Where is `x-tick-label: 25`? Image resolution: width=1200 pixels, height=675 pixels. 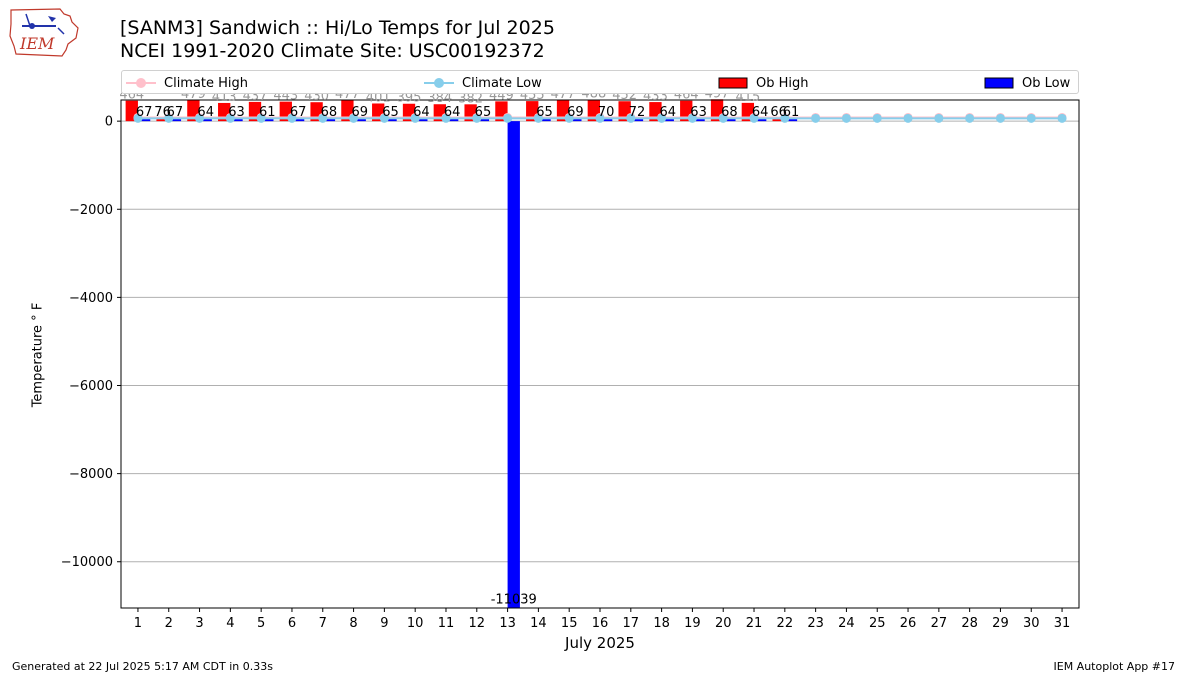 x-tick-label: 25 is located at coordinates (877, 623).